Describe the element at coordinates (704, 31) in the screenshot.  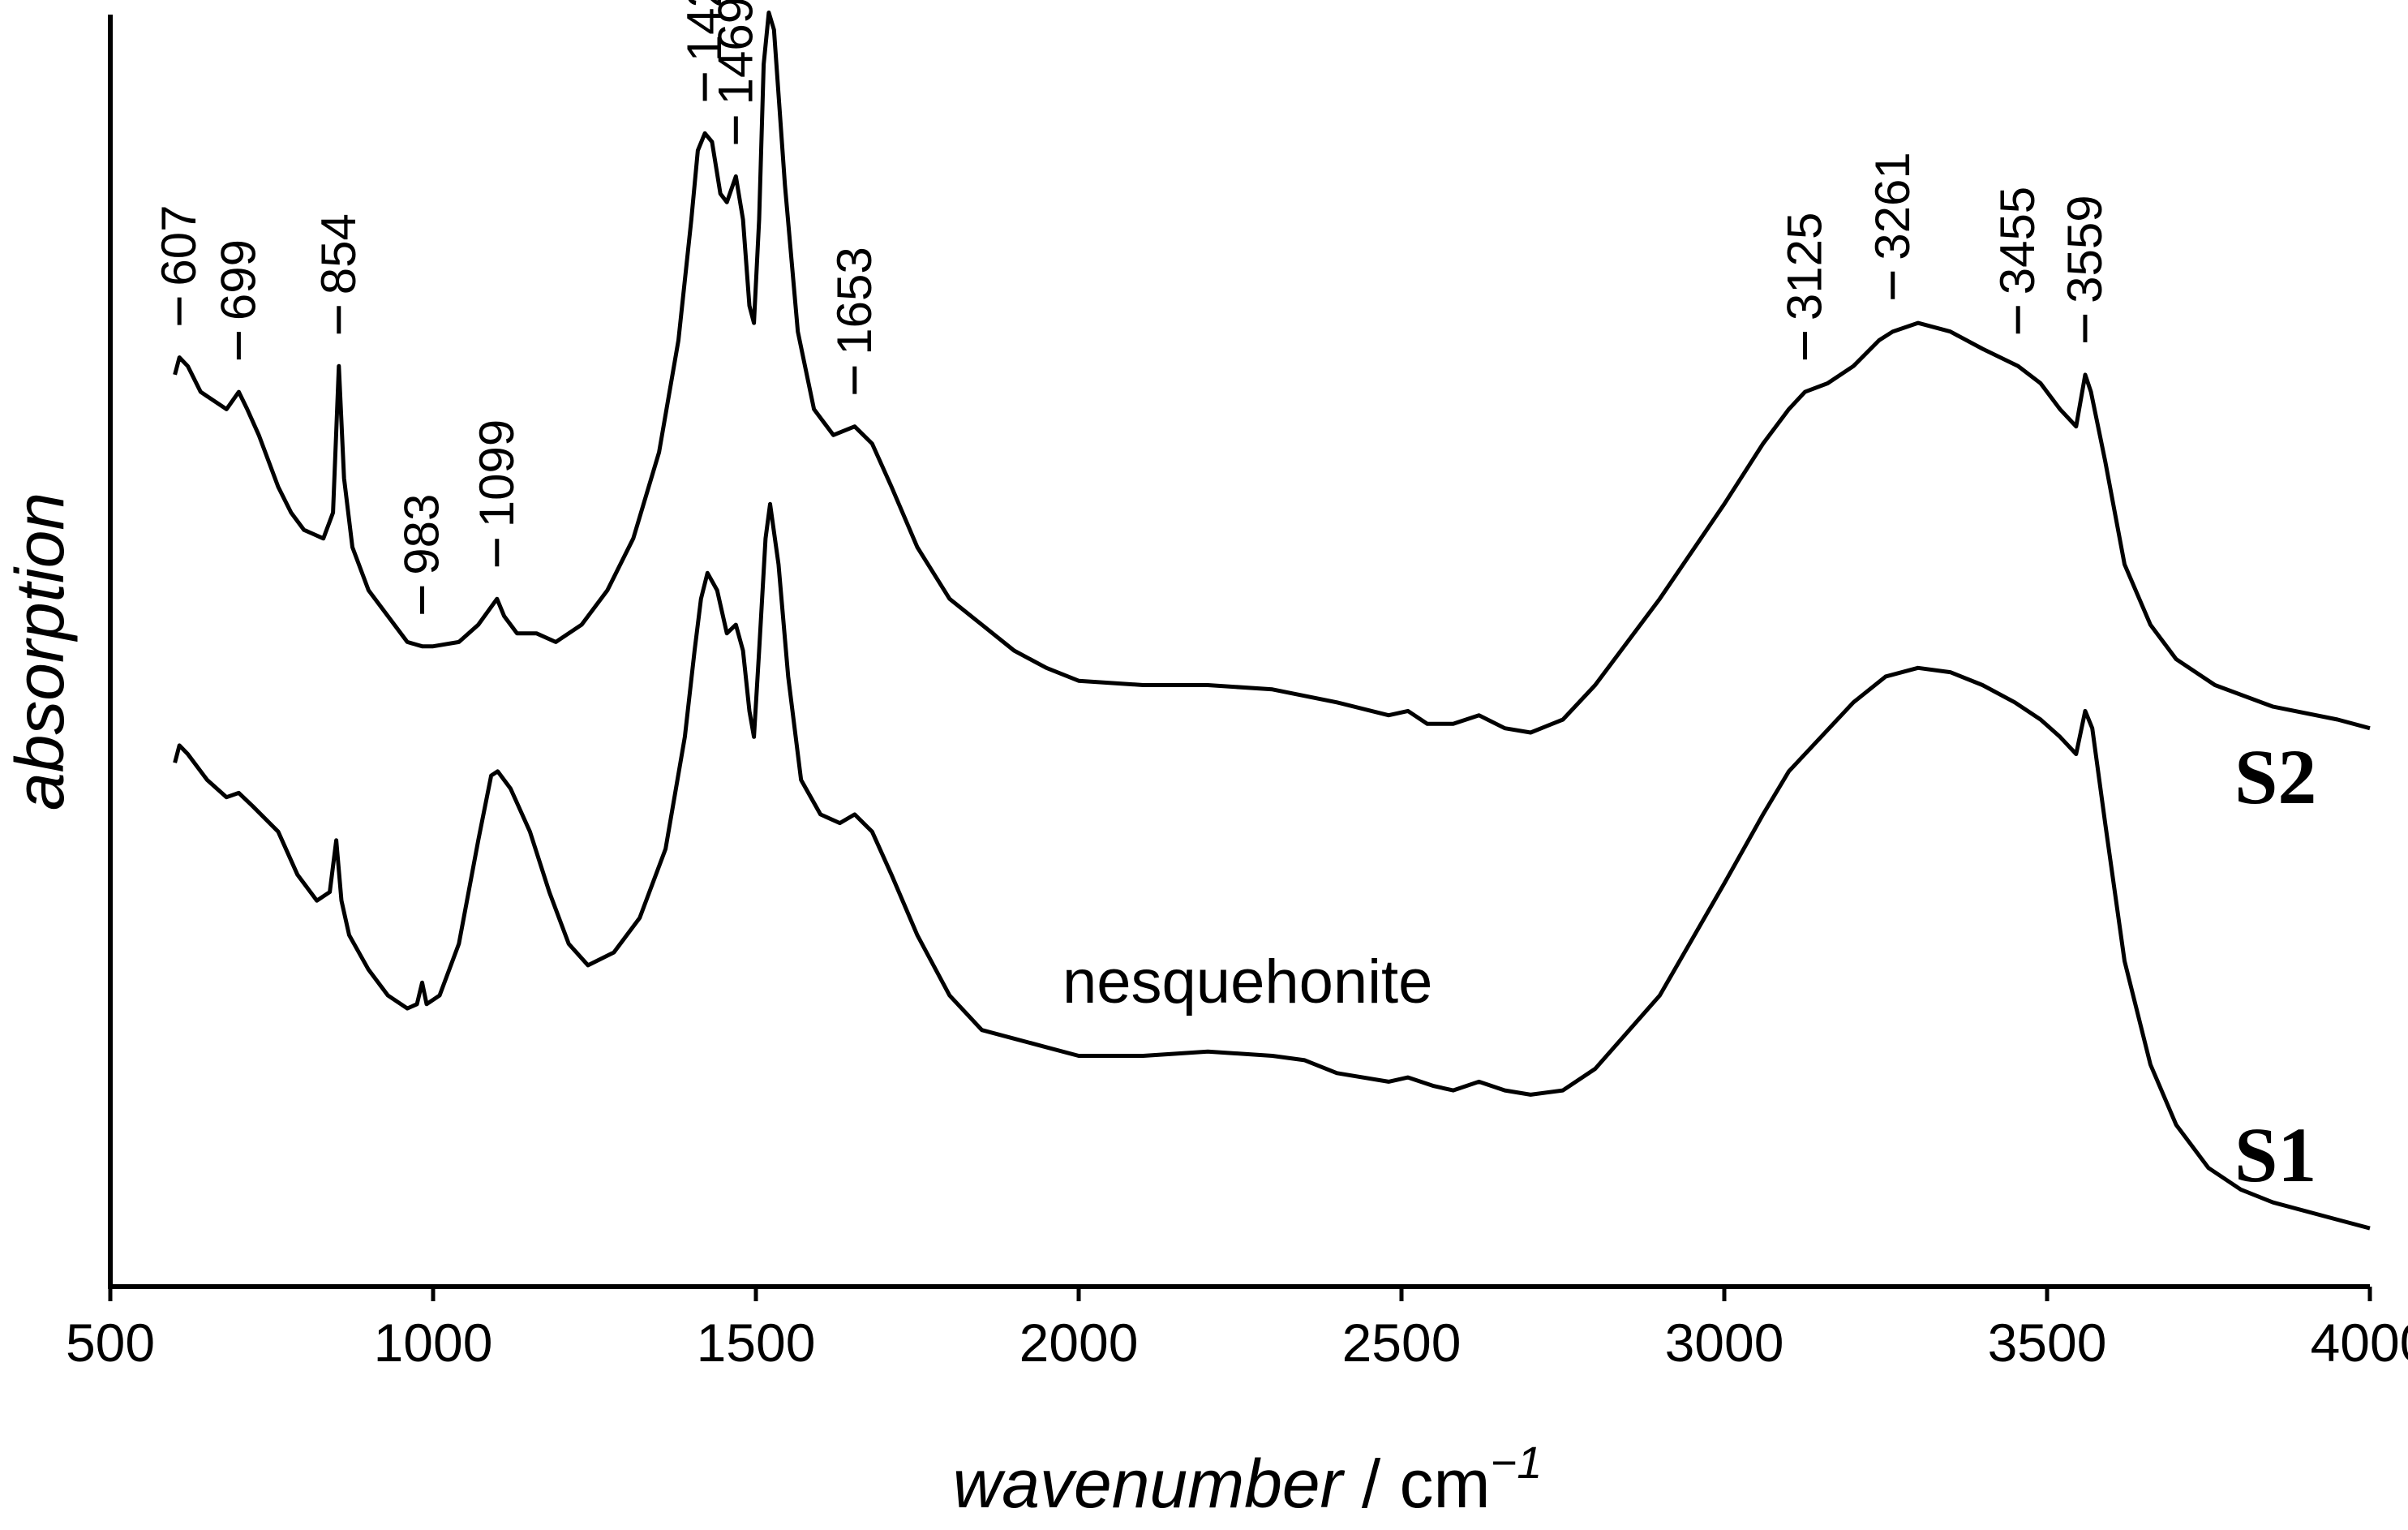
I see `peak-label: 1421` at that location.